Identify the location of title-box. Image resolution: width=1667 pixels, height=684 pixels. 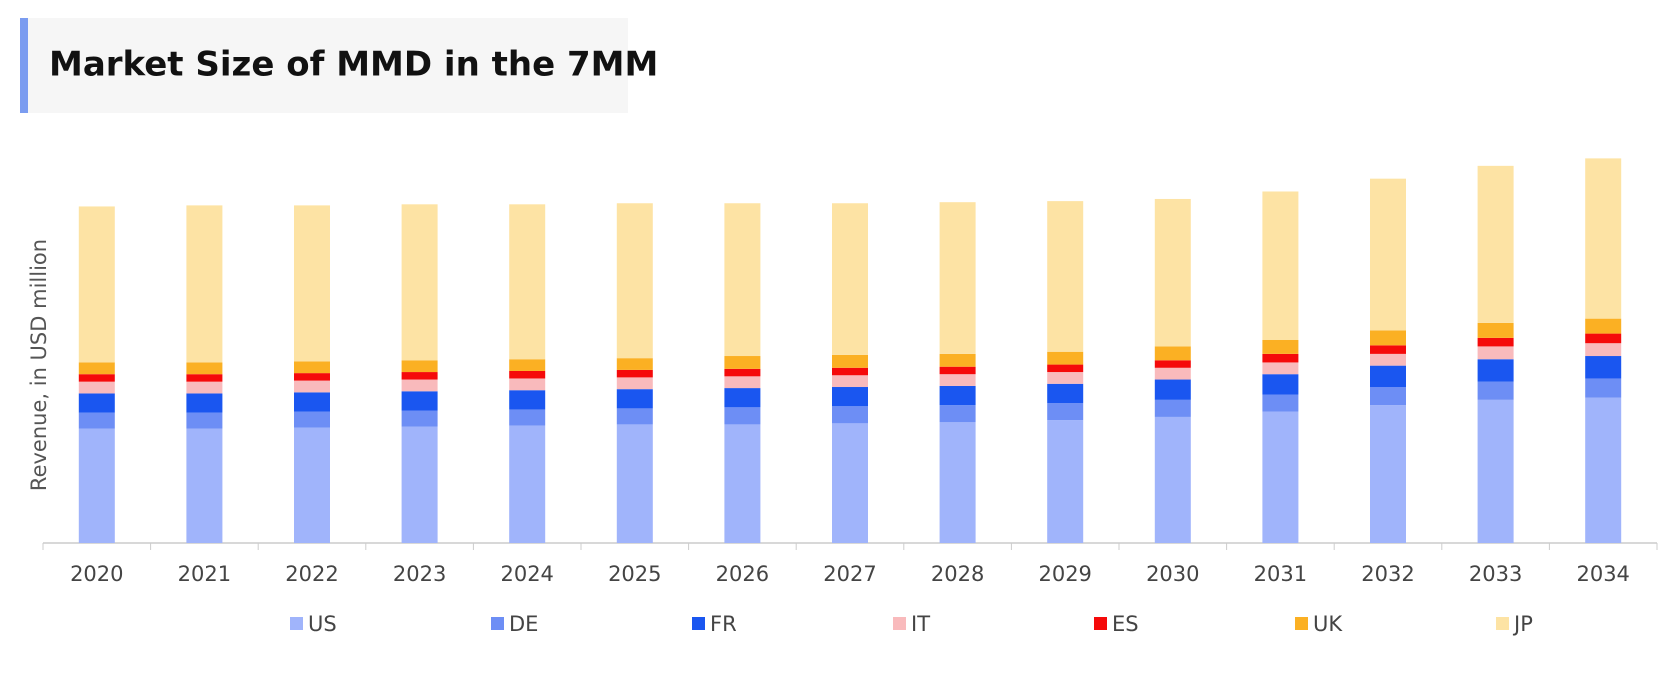
(324, 65).